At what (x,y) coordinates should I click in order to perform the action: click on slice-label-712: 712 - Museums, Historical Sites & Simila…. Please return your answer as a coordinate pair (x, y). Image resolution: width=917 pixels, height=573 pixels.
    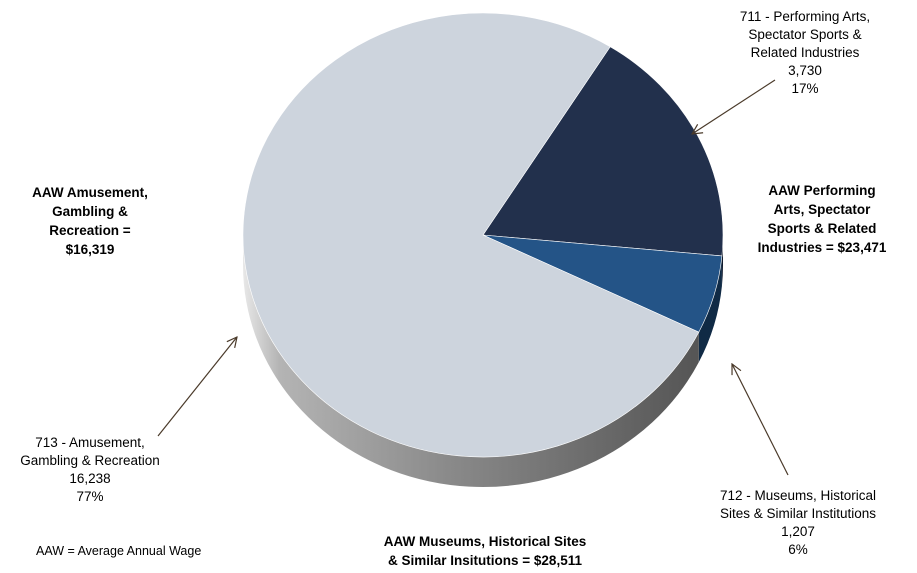
    Looking at the image, I should click on (798, 523).